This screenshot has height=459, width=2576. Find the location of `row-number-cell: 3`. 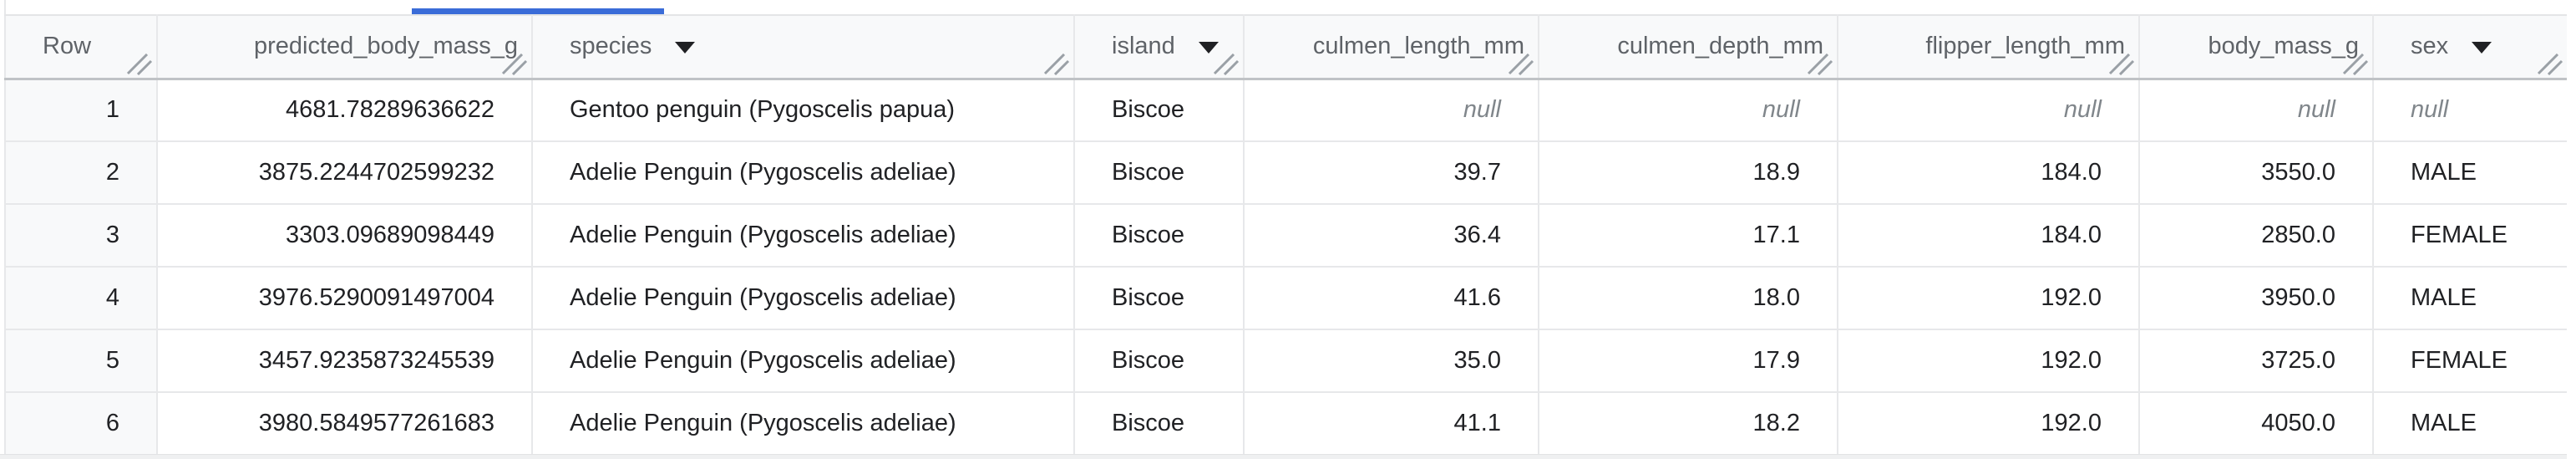

row-number-cell: 3 is located at coordinates (81, 236).